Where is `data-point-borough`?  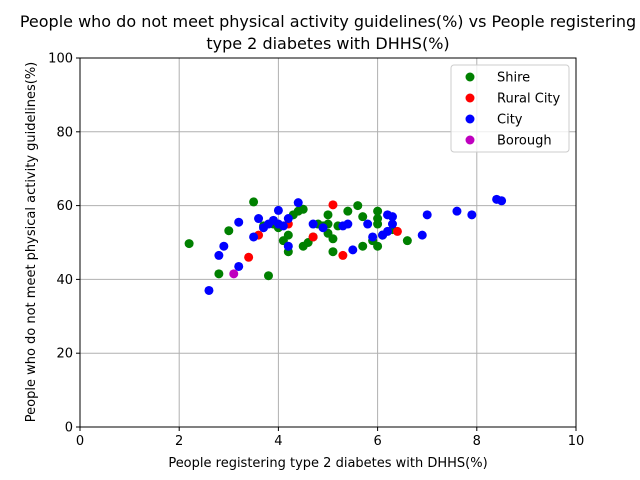
data-point-borough is located at coordinates (234, 274).